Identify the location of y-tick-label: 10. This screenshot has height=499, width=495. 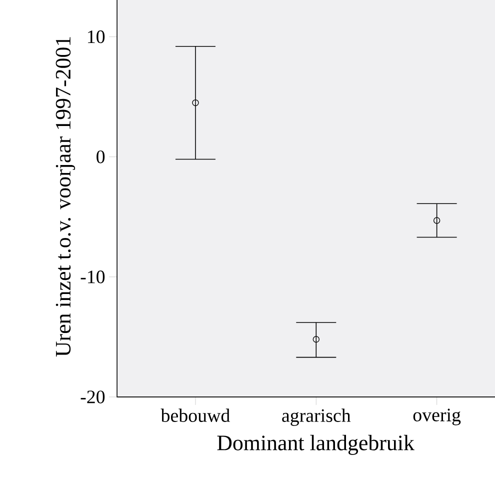
(96, 37).